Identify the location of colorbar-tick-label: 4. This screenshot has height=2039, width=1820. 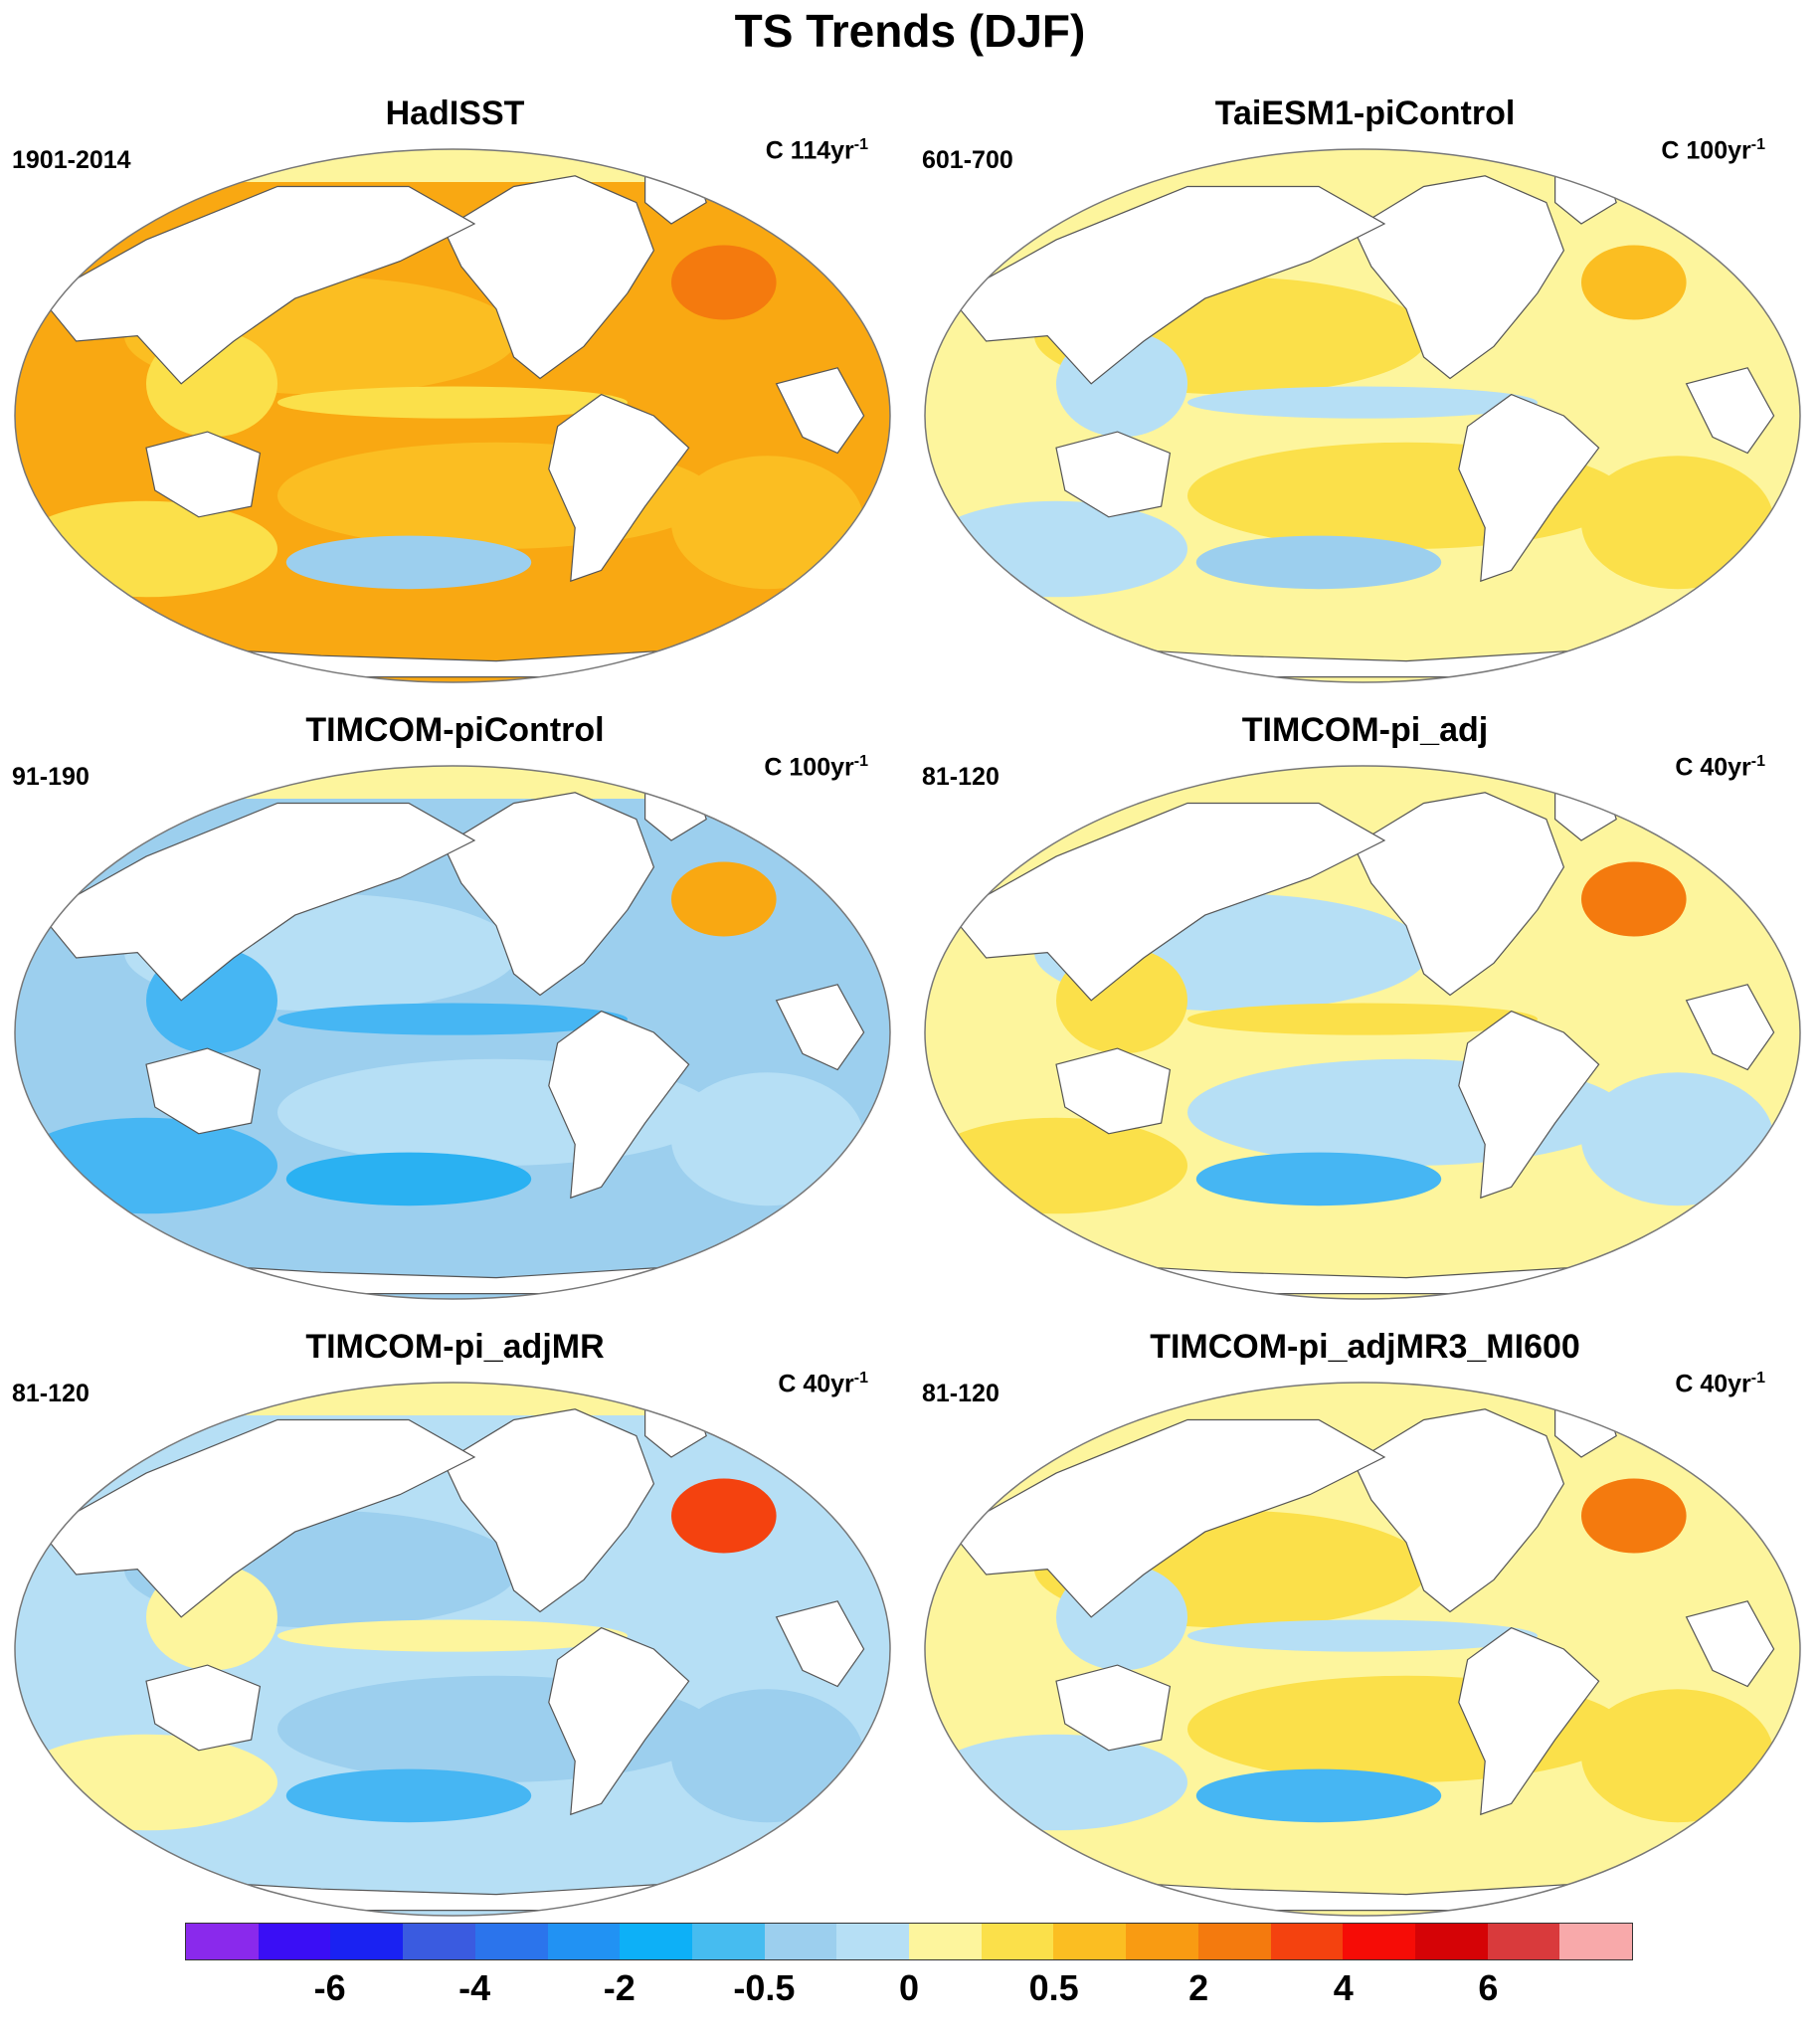
(1343, 1987).